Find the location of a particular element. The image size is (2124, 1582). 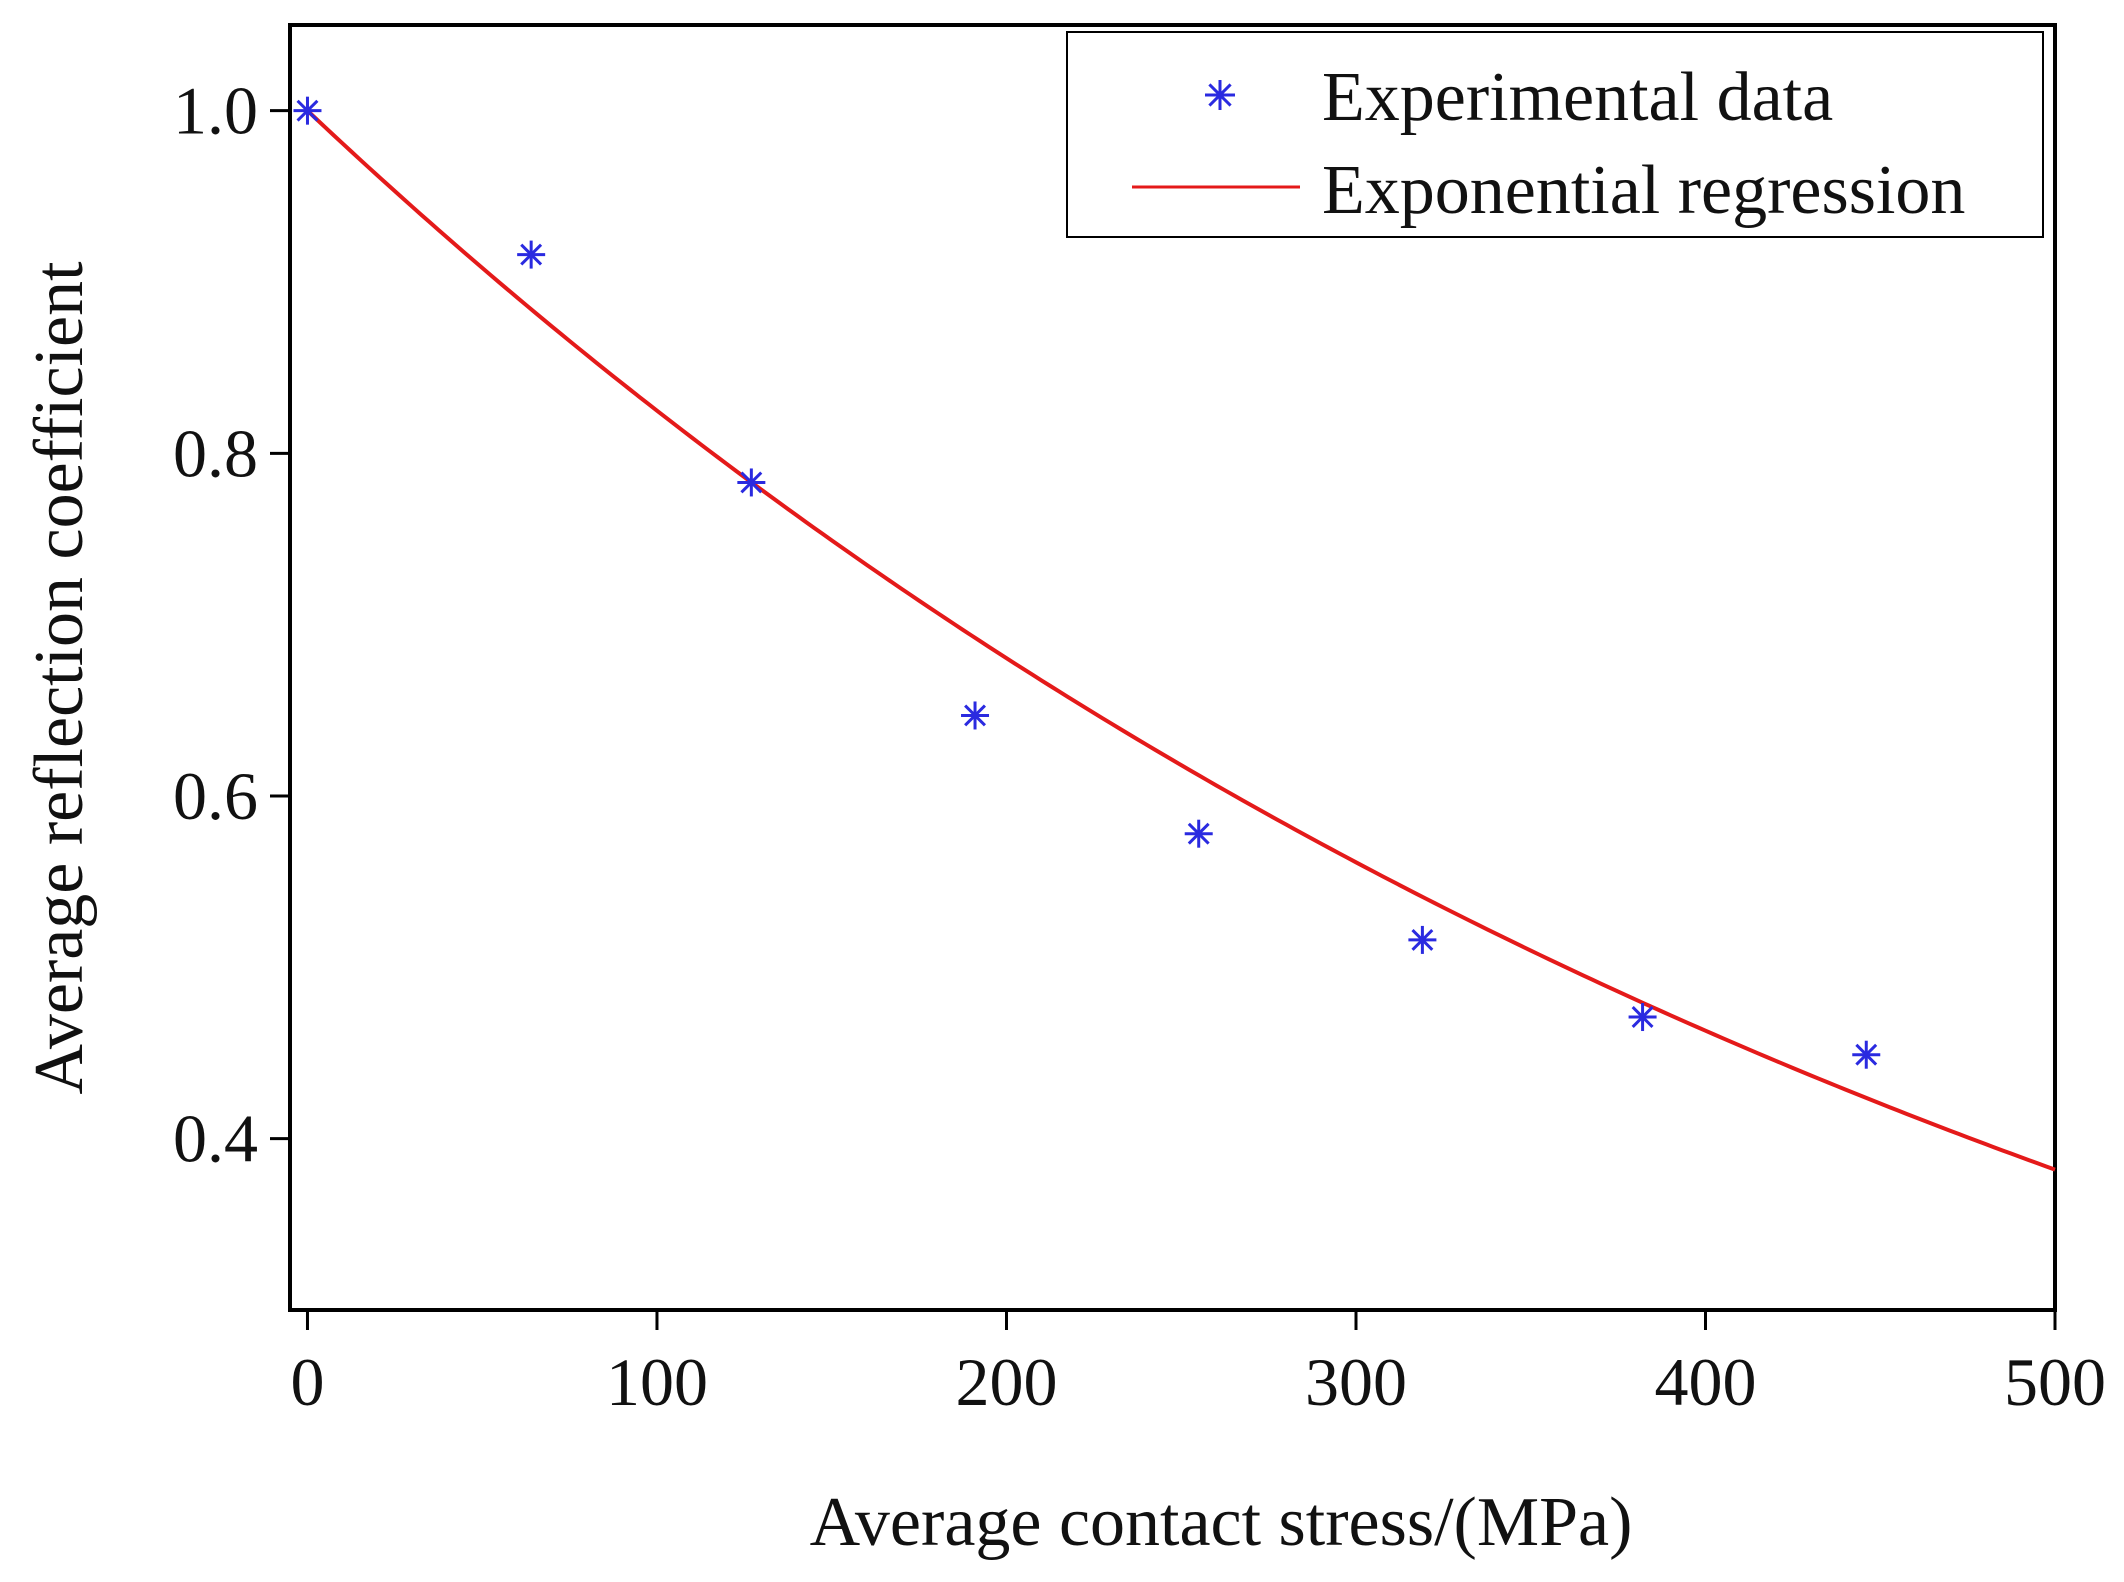

legend-label-regression: Exponential regression is located at coordinates (1643, 190).